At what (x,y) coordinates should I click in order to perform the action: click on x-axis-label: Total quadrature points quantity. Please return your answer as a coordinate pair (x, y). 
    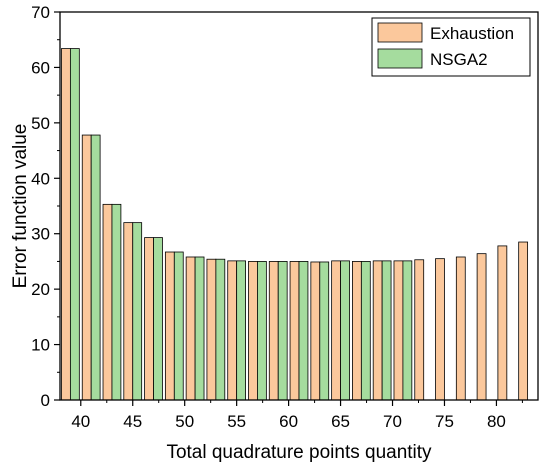
    Looking at the image, I should click on (299, 452).